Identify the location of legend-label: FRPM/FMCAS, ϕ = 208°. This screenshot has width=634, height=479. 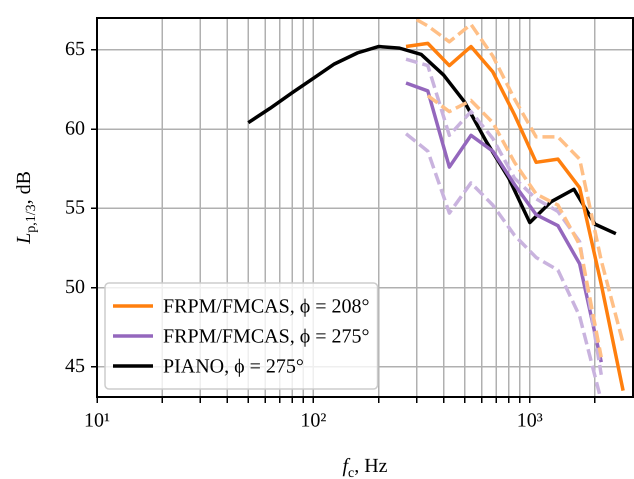
(266, 306).